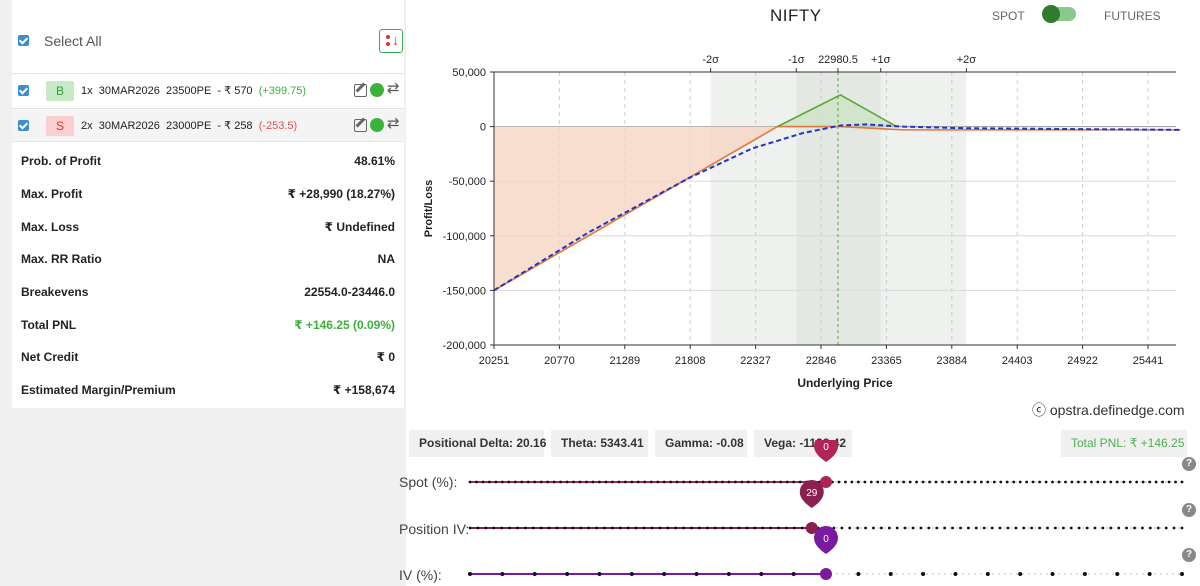  What do you see at coordinates (278, 126) in the screenshot?
I see `leg-pnl: (-253.5)` at bounding box center [278, 126].